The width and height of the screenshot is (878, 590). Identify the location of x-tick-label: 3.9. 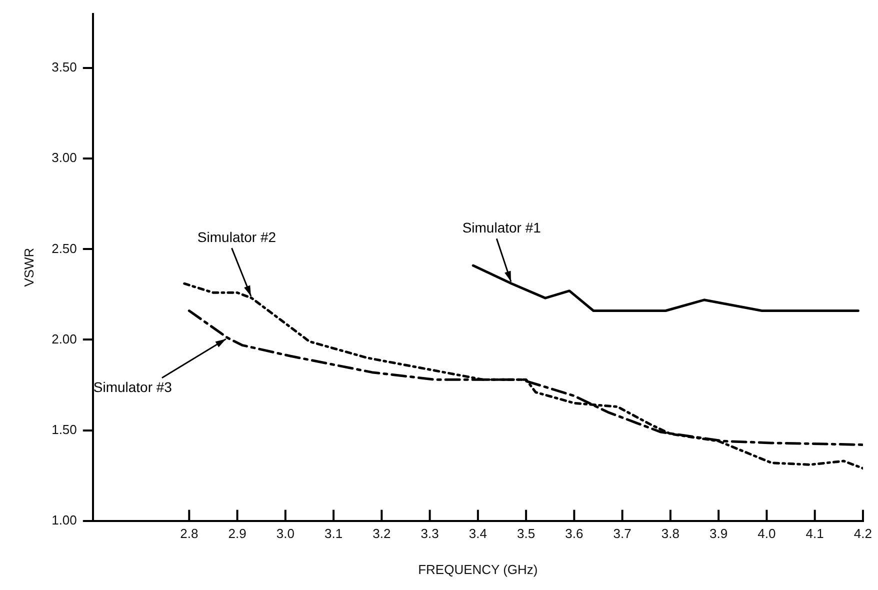
(719, 534).